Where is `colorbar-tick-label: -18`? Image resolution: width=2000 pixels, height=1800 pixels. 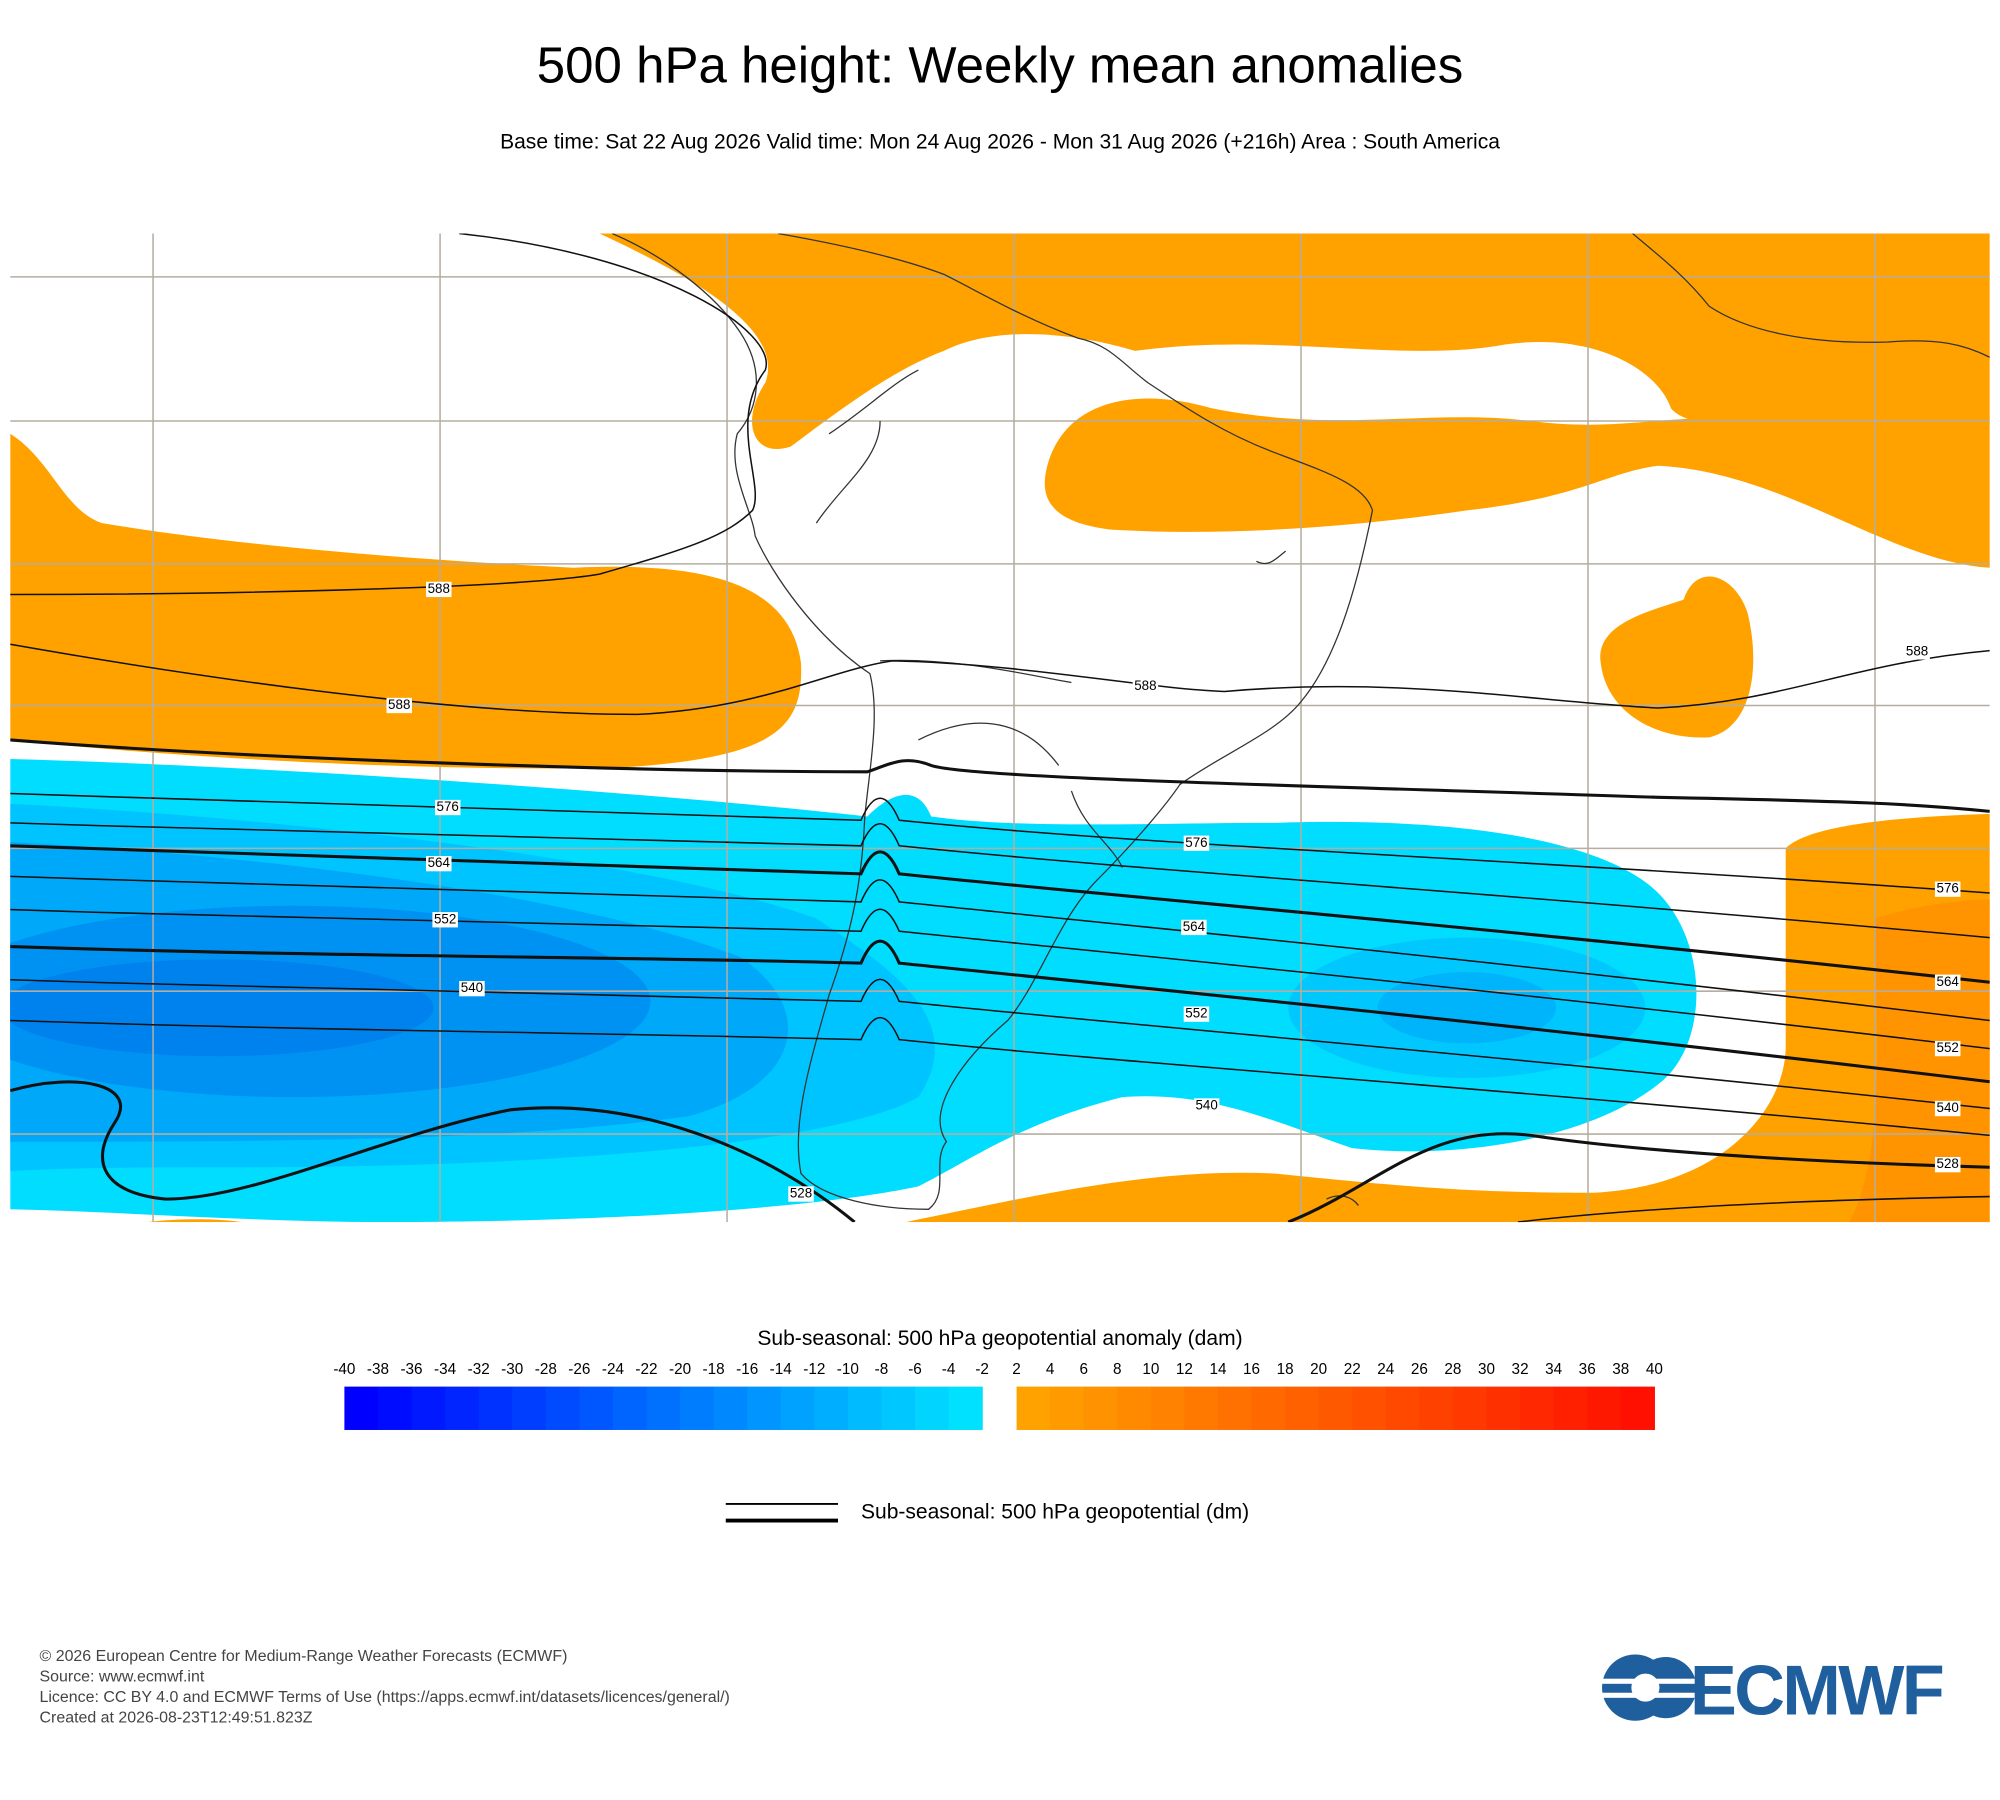
colorbar-tick-label: -18 is located at coordinates (714, 1369).